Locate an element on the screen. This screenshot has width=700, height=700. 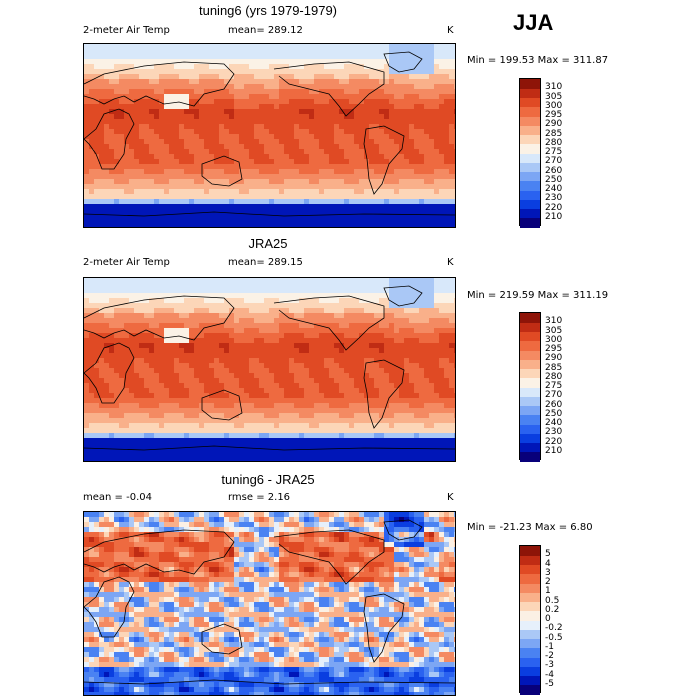
colorbar-tick-label: 310 is located at coordinates (554, 87).